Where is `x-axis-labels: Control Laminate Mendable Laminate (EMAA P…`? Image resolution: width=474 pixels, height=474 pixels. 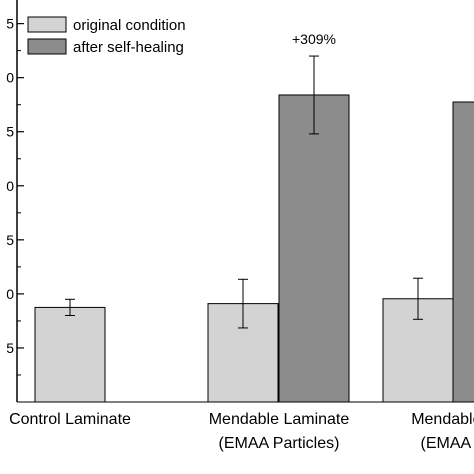 x-axis-labels: Control Laminate Mendable Laminate (EMAA P… is located at coordinates (241, 431).